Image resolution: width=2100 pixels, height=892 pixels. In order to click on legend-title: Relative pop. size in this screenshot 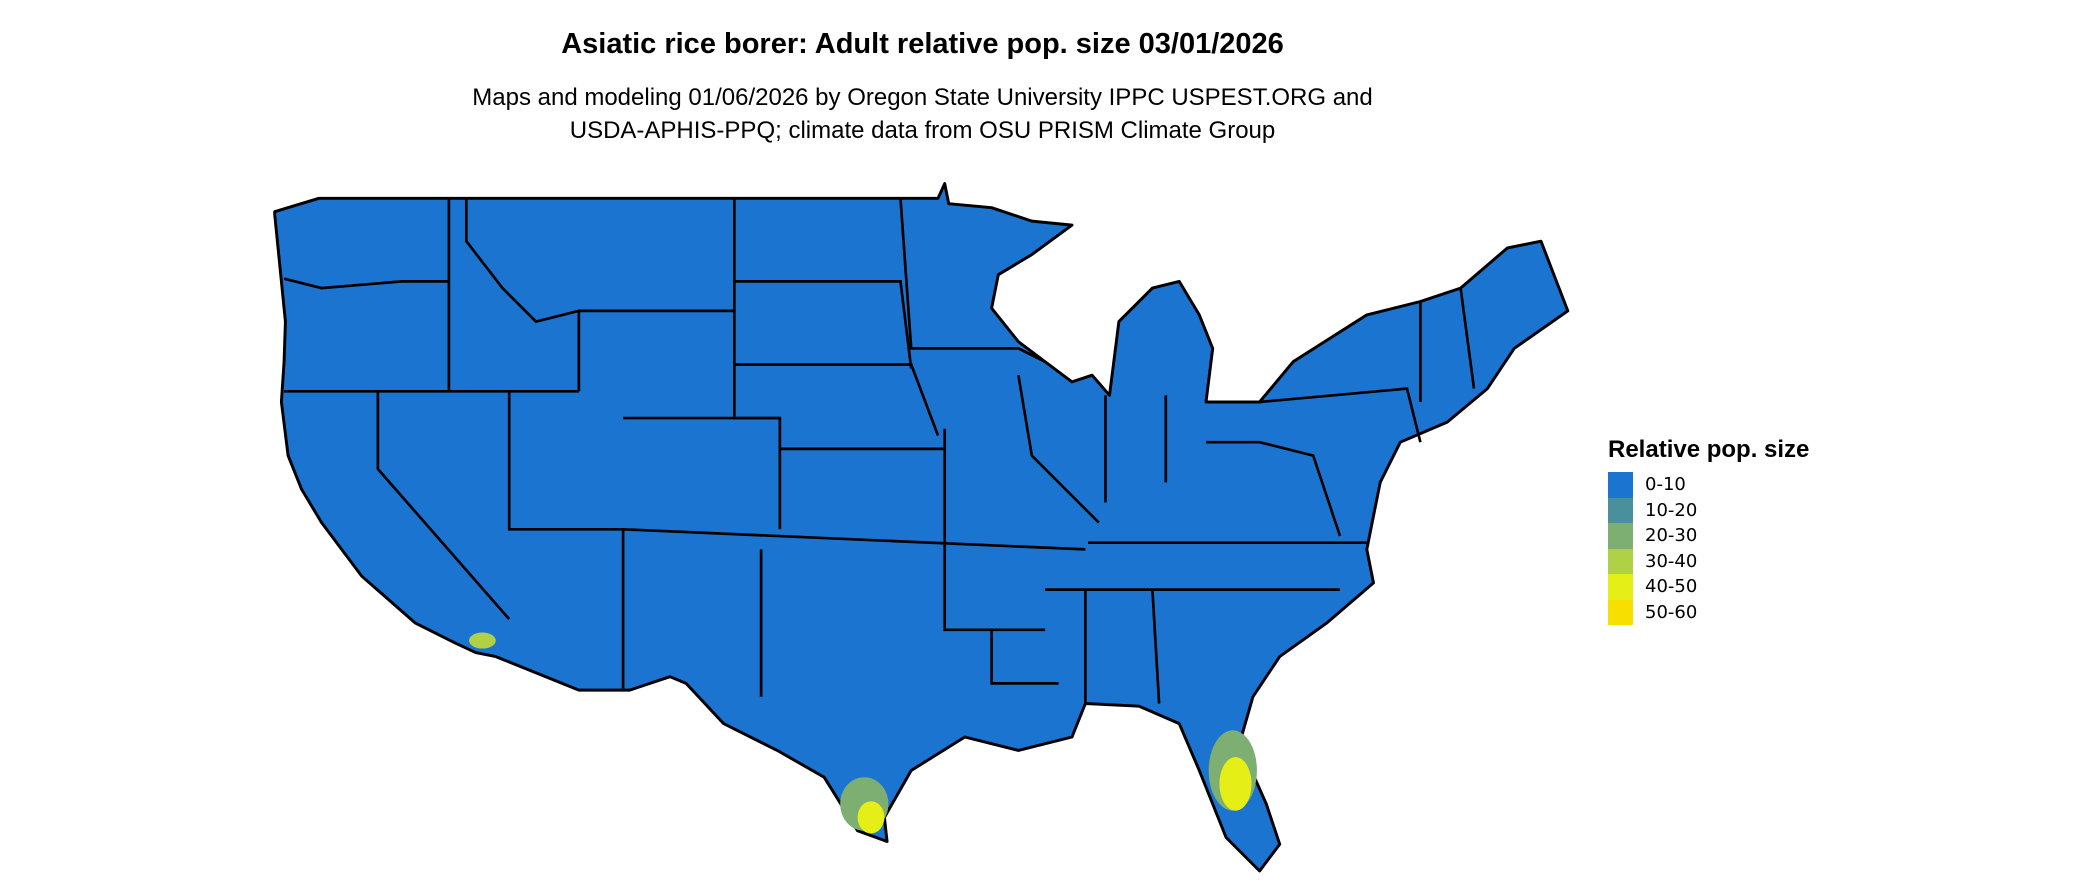, I will do `click(1709, 449)`.